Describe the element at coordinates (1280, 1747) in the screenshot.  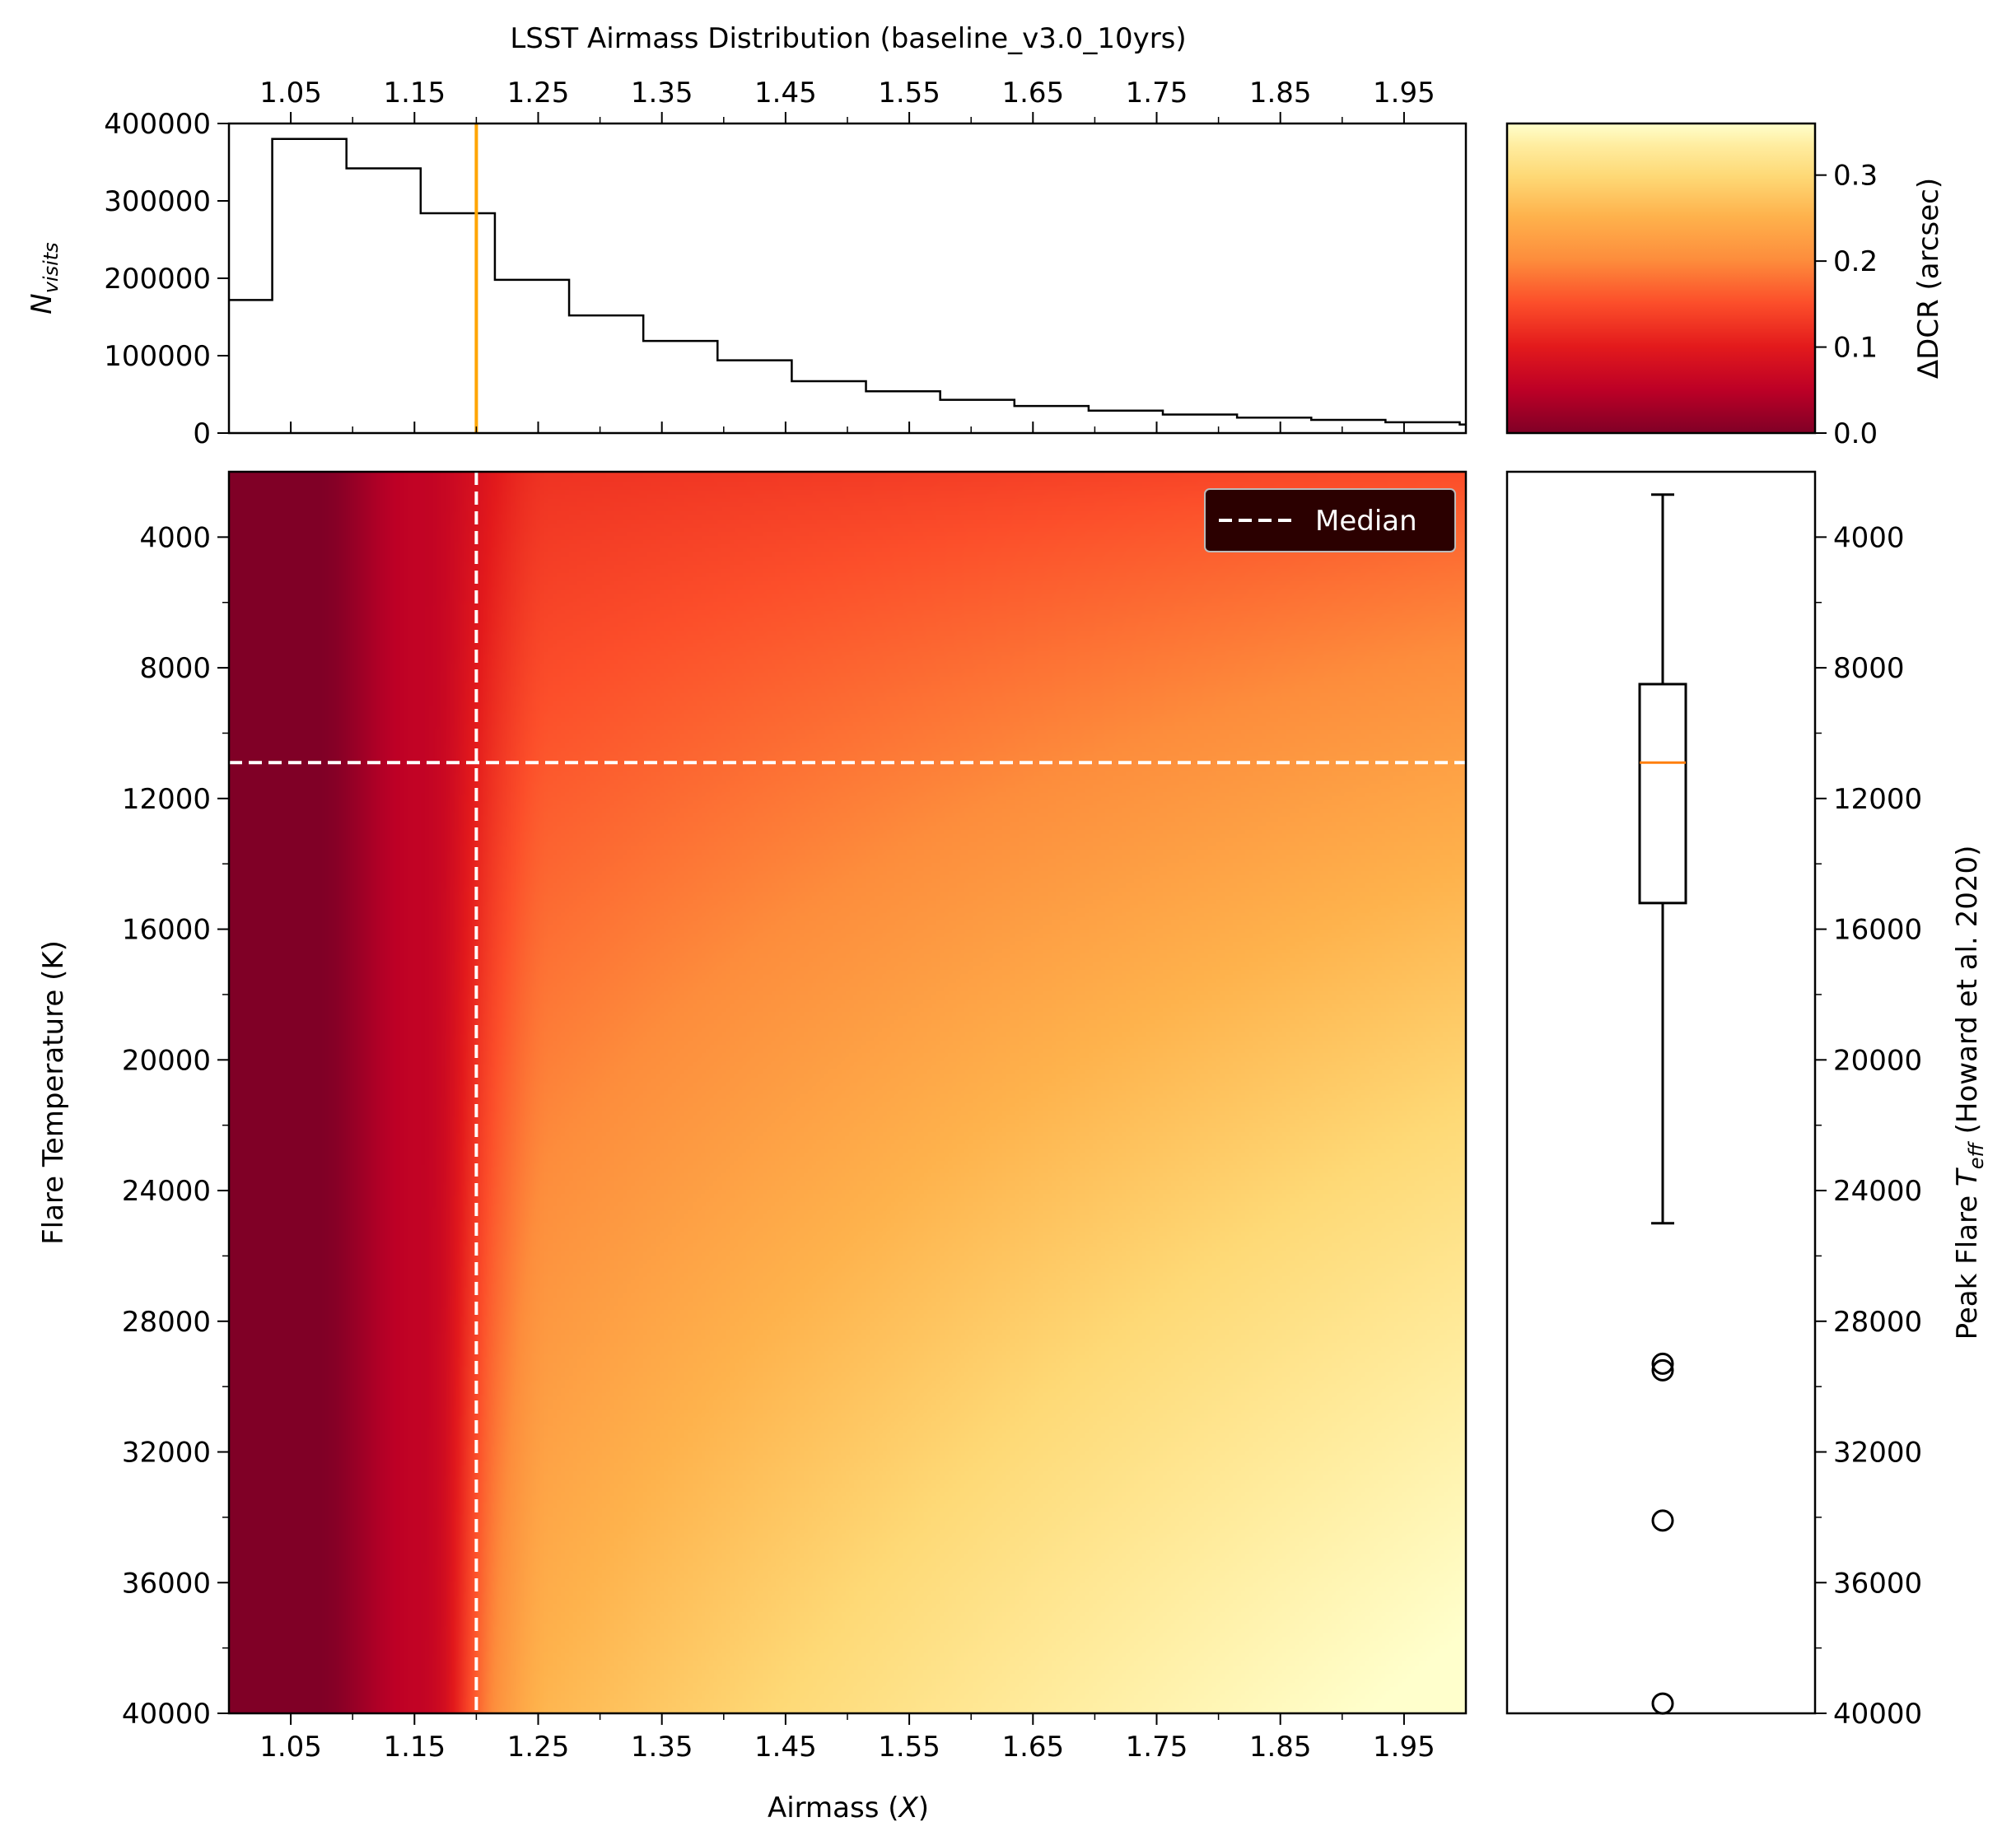
I see `heat-x-tick-label: 1.85` at that location.